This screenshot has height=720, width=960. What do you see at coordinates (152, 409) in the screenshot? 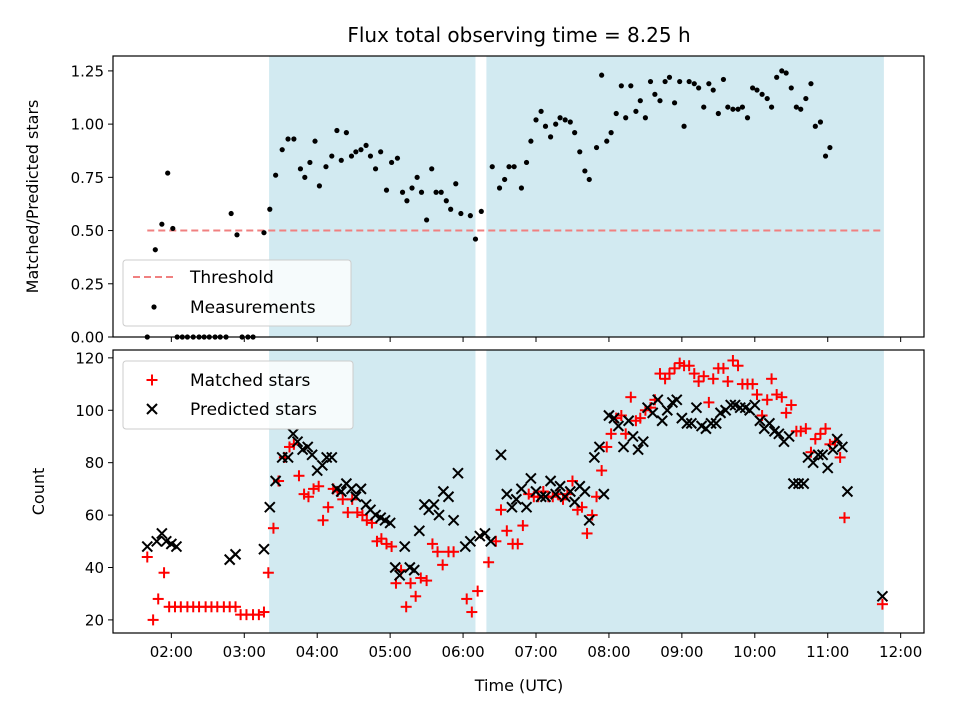
I see `legend-x-b` at bounding box center [152, 409].